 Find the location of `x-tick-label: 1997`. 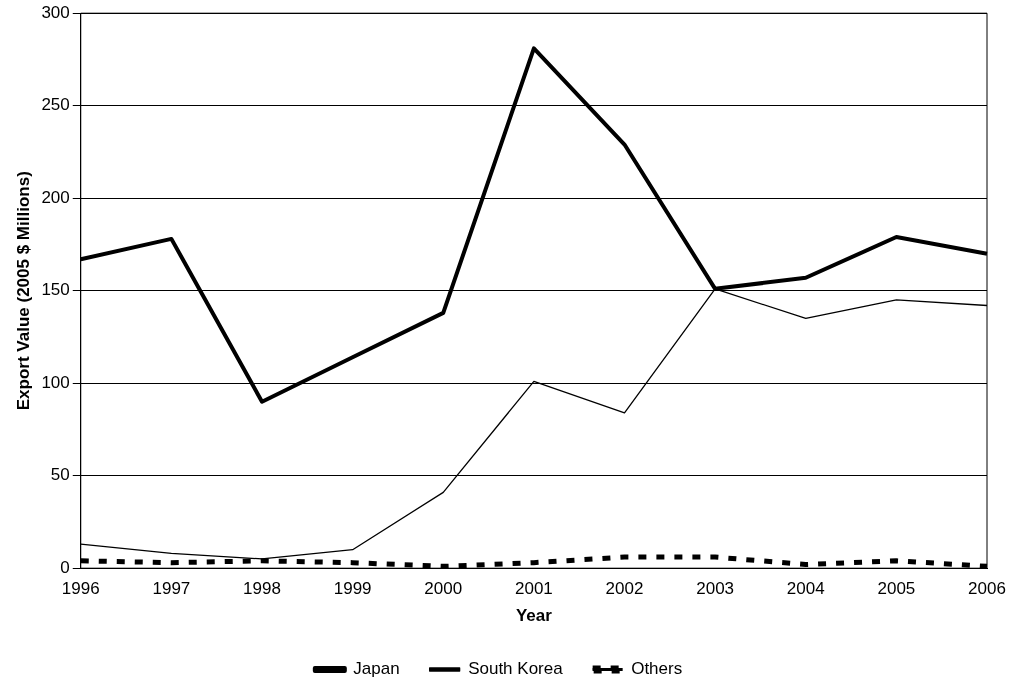

x-tick-label: 1997 is located at coordinates (171, 589).